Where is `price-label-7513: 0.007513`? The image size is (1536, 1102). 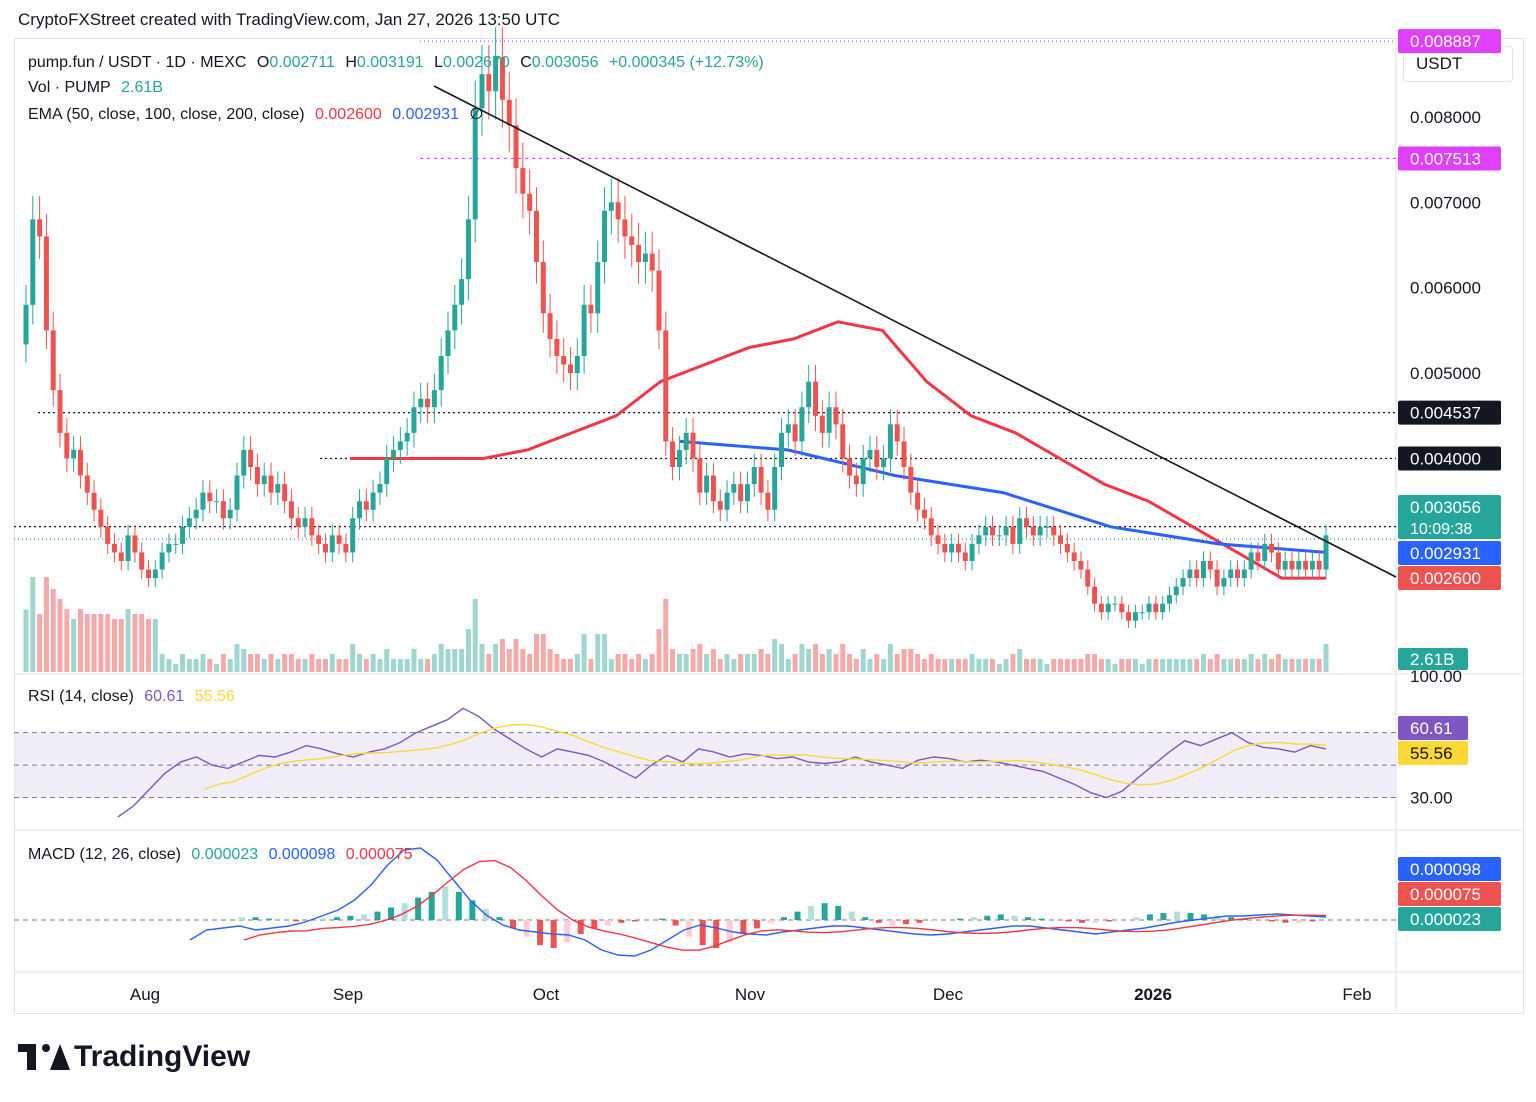
price-label-7513: 0.007513 is located at coordinates (1445, 158).